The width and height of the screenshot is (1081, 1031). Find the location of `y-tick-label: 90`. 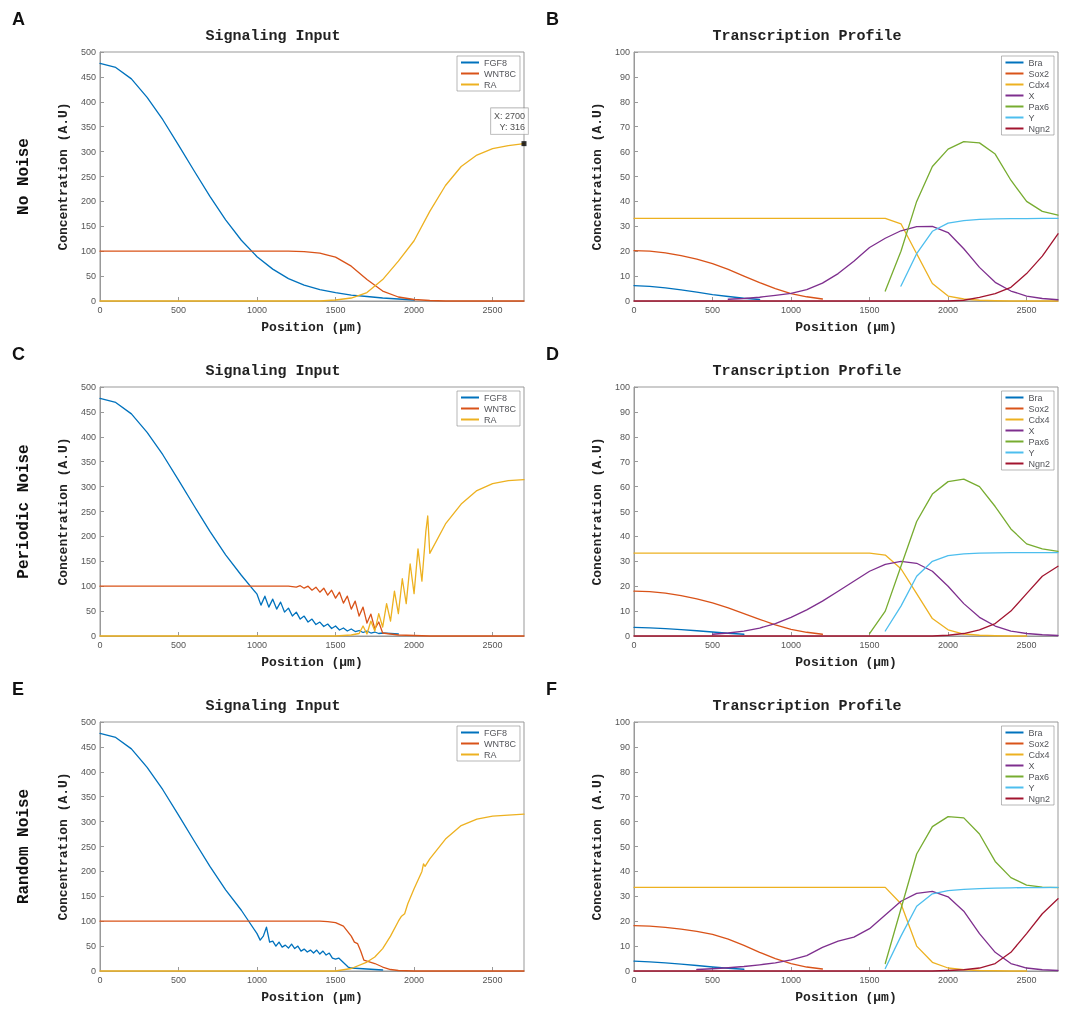

y-tick-label: 90 is located at coordinates (624, 746).